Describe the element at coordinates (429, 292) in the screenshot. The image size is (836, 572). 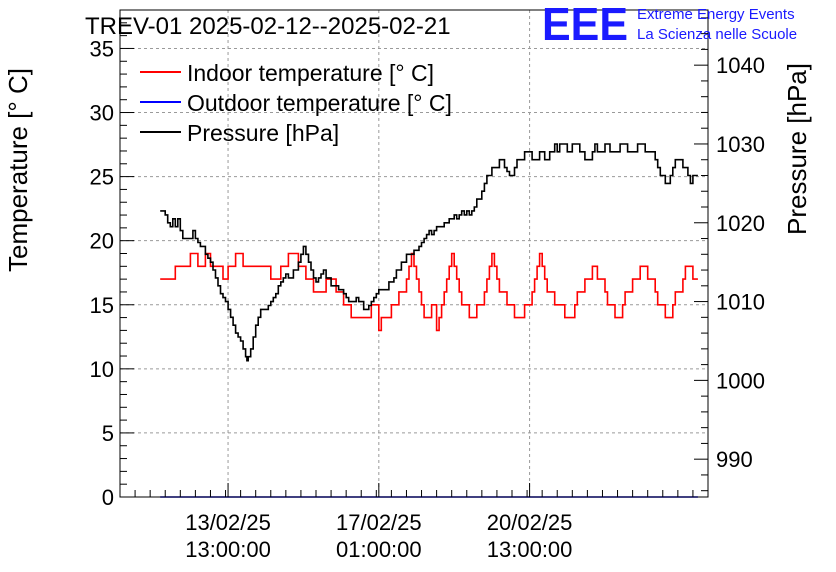
I see `indoor-temperature-series-line` at that location.